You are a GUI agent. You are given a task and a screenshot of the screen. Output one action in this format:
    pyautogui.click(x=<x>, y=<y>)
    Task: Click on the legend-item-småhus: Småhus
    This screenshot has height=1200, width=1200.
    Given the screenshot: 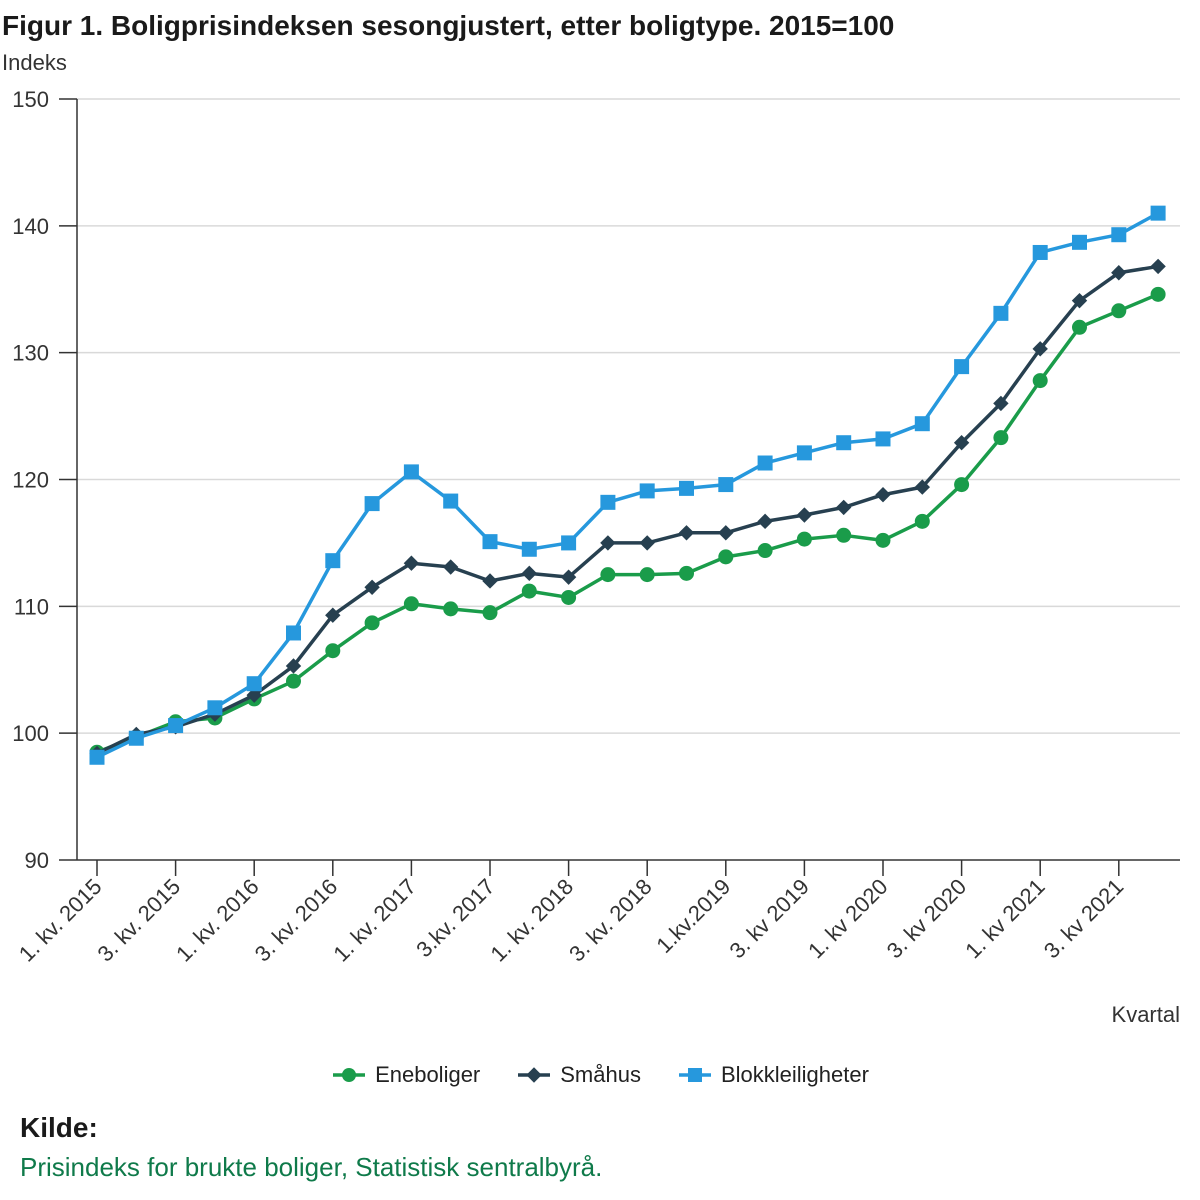 What is the action you would take?
    pyautogui.click(x=578, y=1075)
    